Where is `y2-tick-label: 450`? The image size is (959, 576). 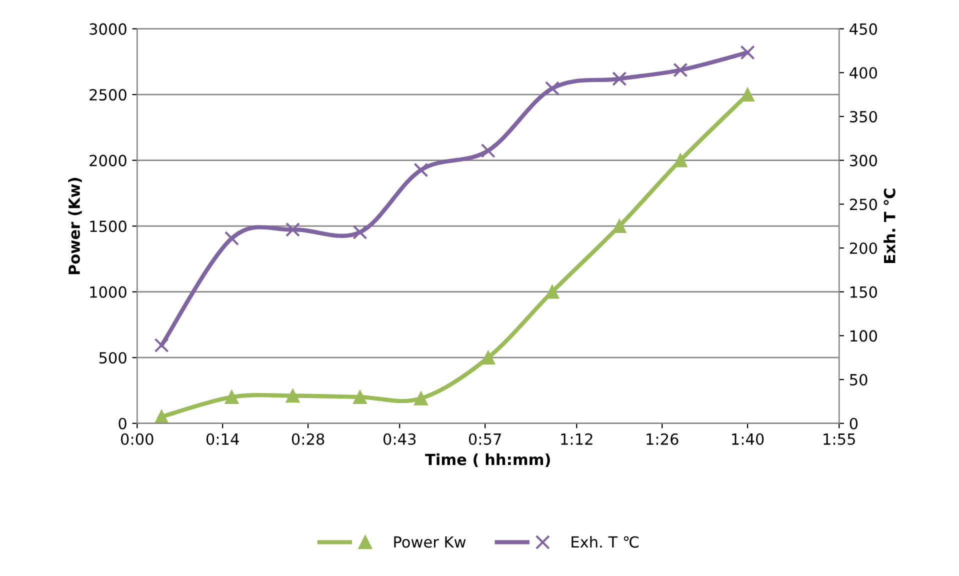
y2-tick-label: 450 is located at coordinates (863, 29).